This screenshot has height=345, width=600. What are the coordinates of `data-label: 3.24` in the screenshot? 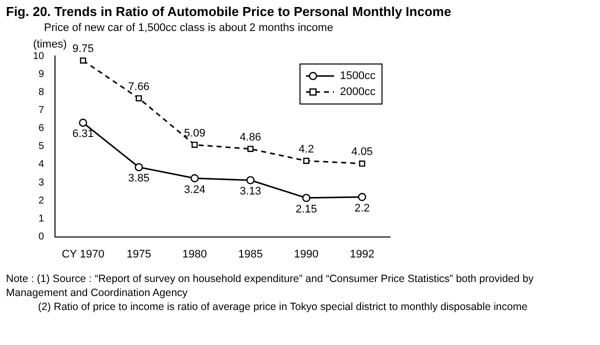 It's located at (195, 190).